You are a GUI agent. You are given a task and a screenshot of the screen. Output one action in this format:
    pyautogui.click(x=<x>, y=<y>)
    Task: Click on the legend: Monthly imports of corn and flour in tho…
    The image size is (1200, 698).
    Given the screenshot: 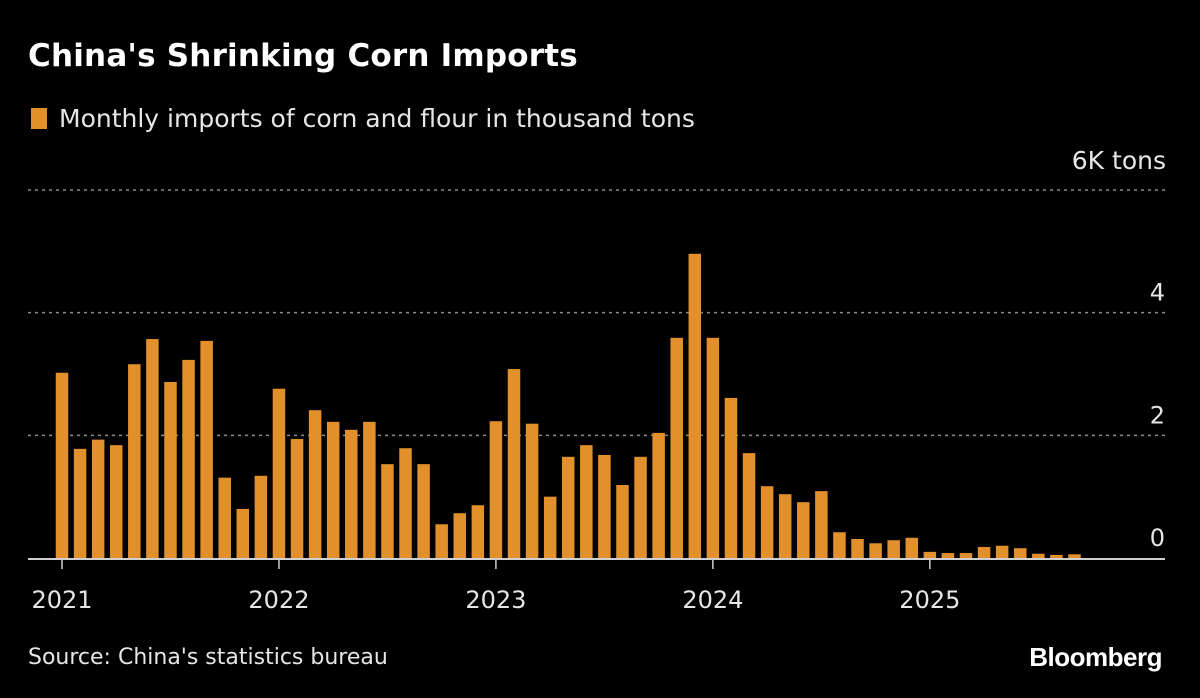 What is the action you would take?
    pyautogui.click(x=363, y=118)
    